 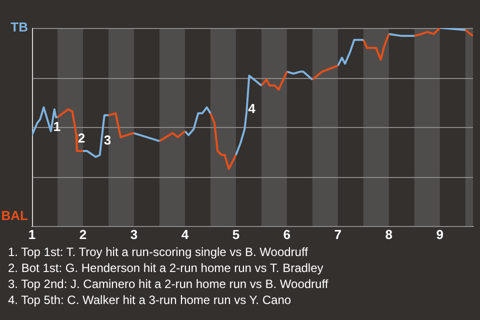 I want to click on text: 3. Top 2nd: J. Caminero hit a 2-run home run vs B. Woodruff, so click(x=168, y=284).